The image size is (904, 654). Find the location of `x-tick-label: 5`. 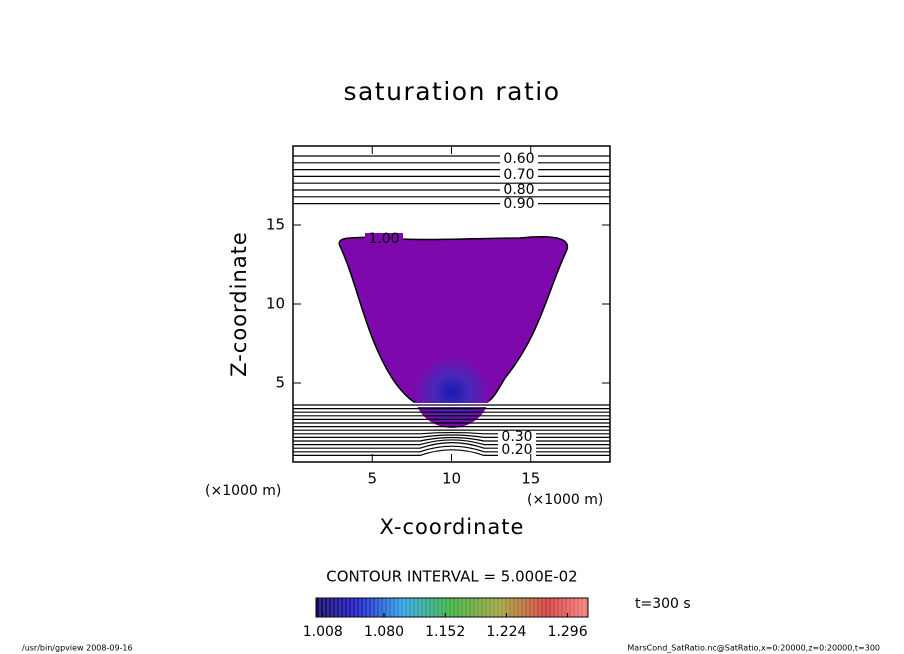

x-tick-label: 5 is located at coordinates (372, 479).